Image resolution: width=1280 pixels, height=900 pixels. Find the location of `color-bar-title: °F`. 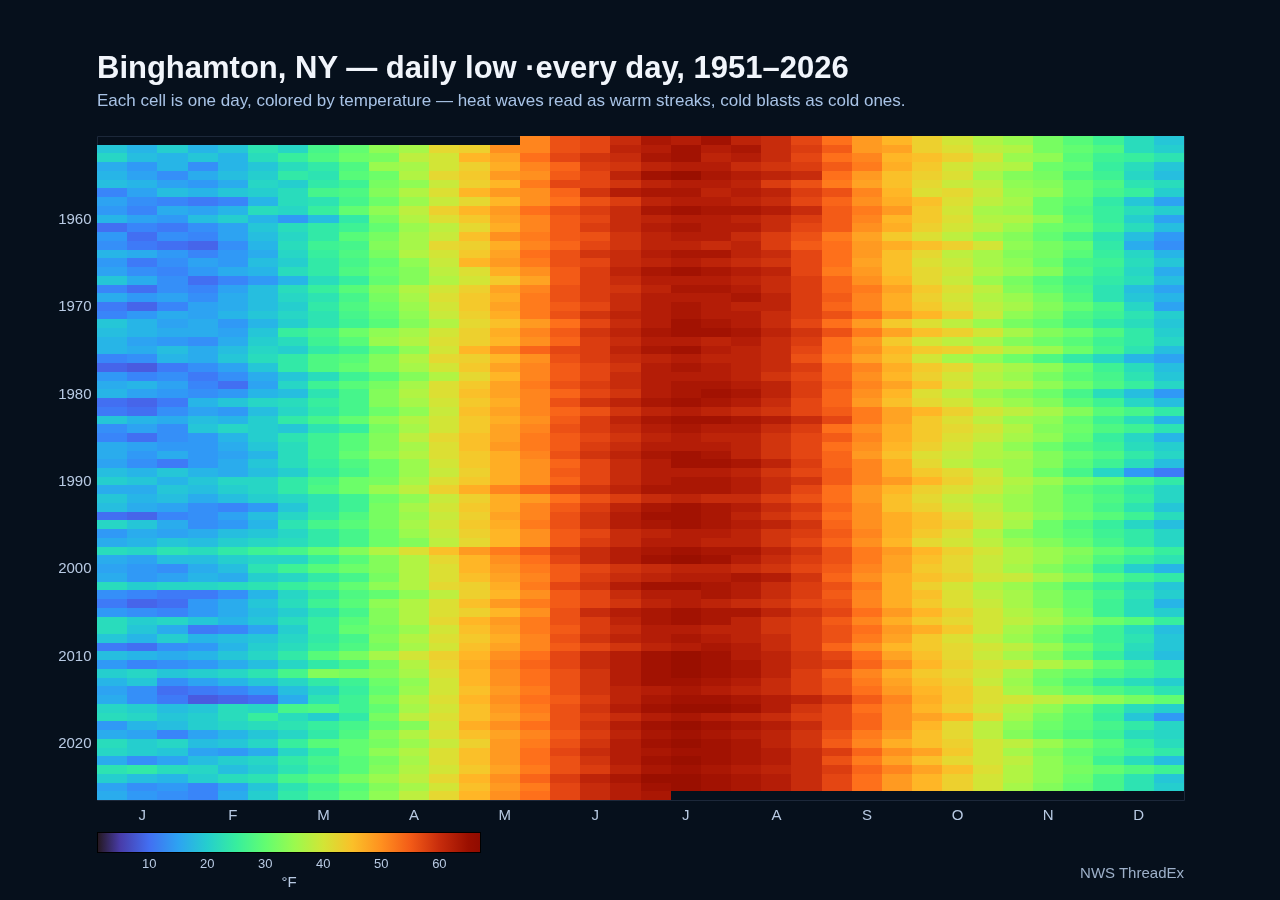

color-bar-title: °F is located at coordinates (289, 881).